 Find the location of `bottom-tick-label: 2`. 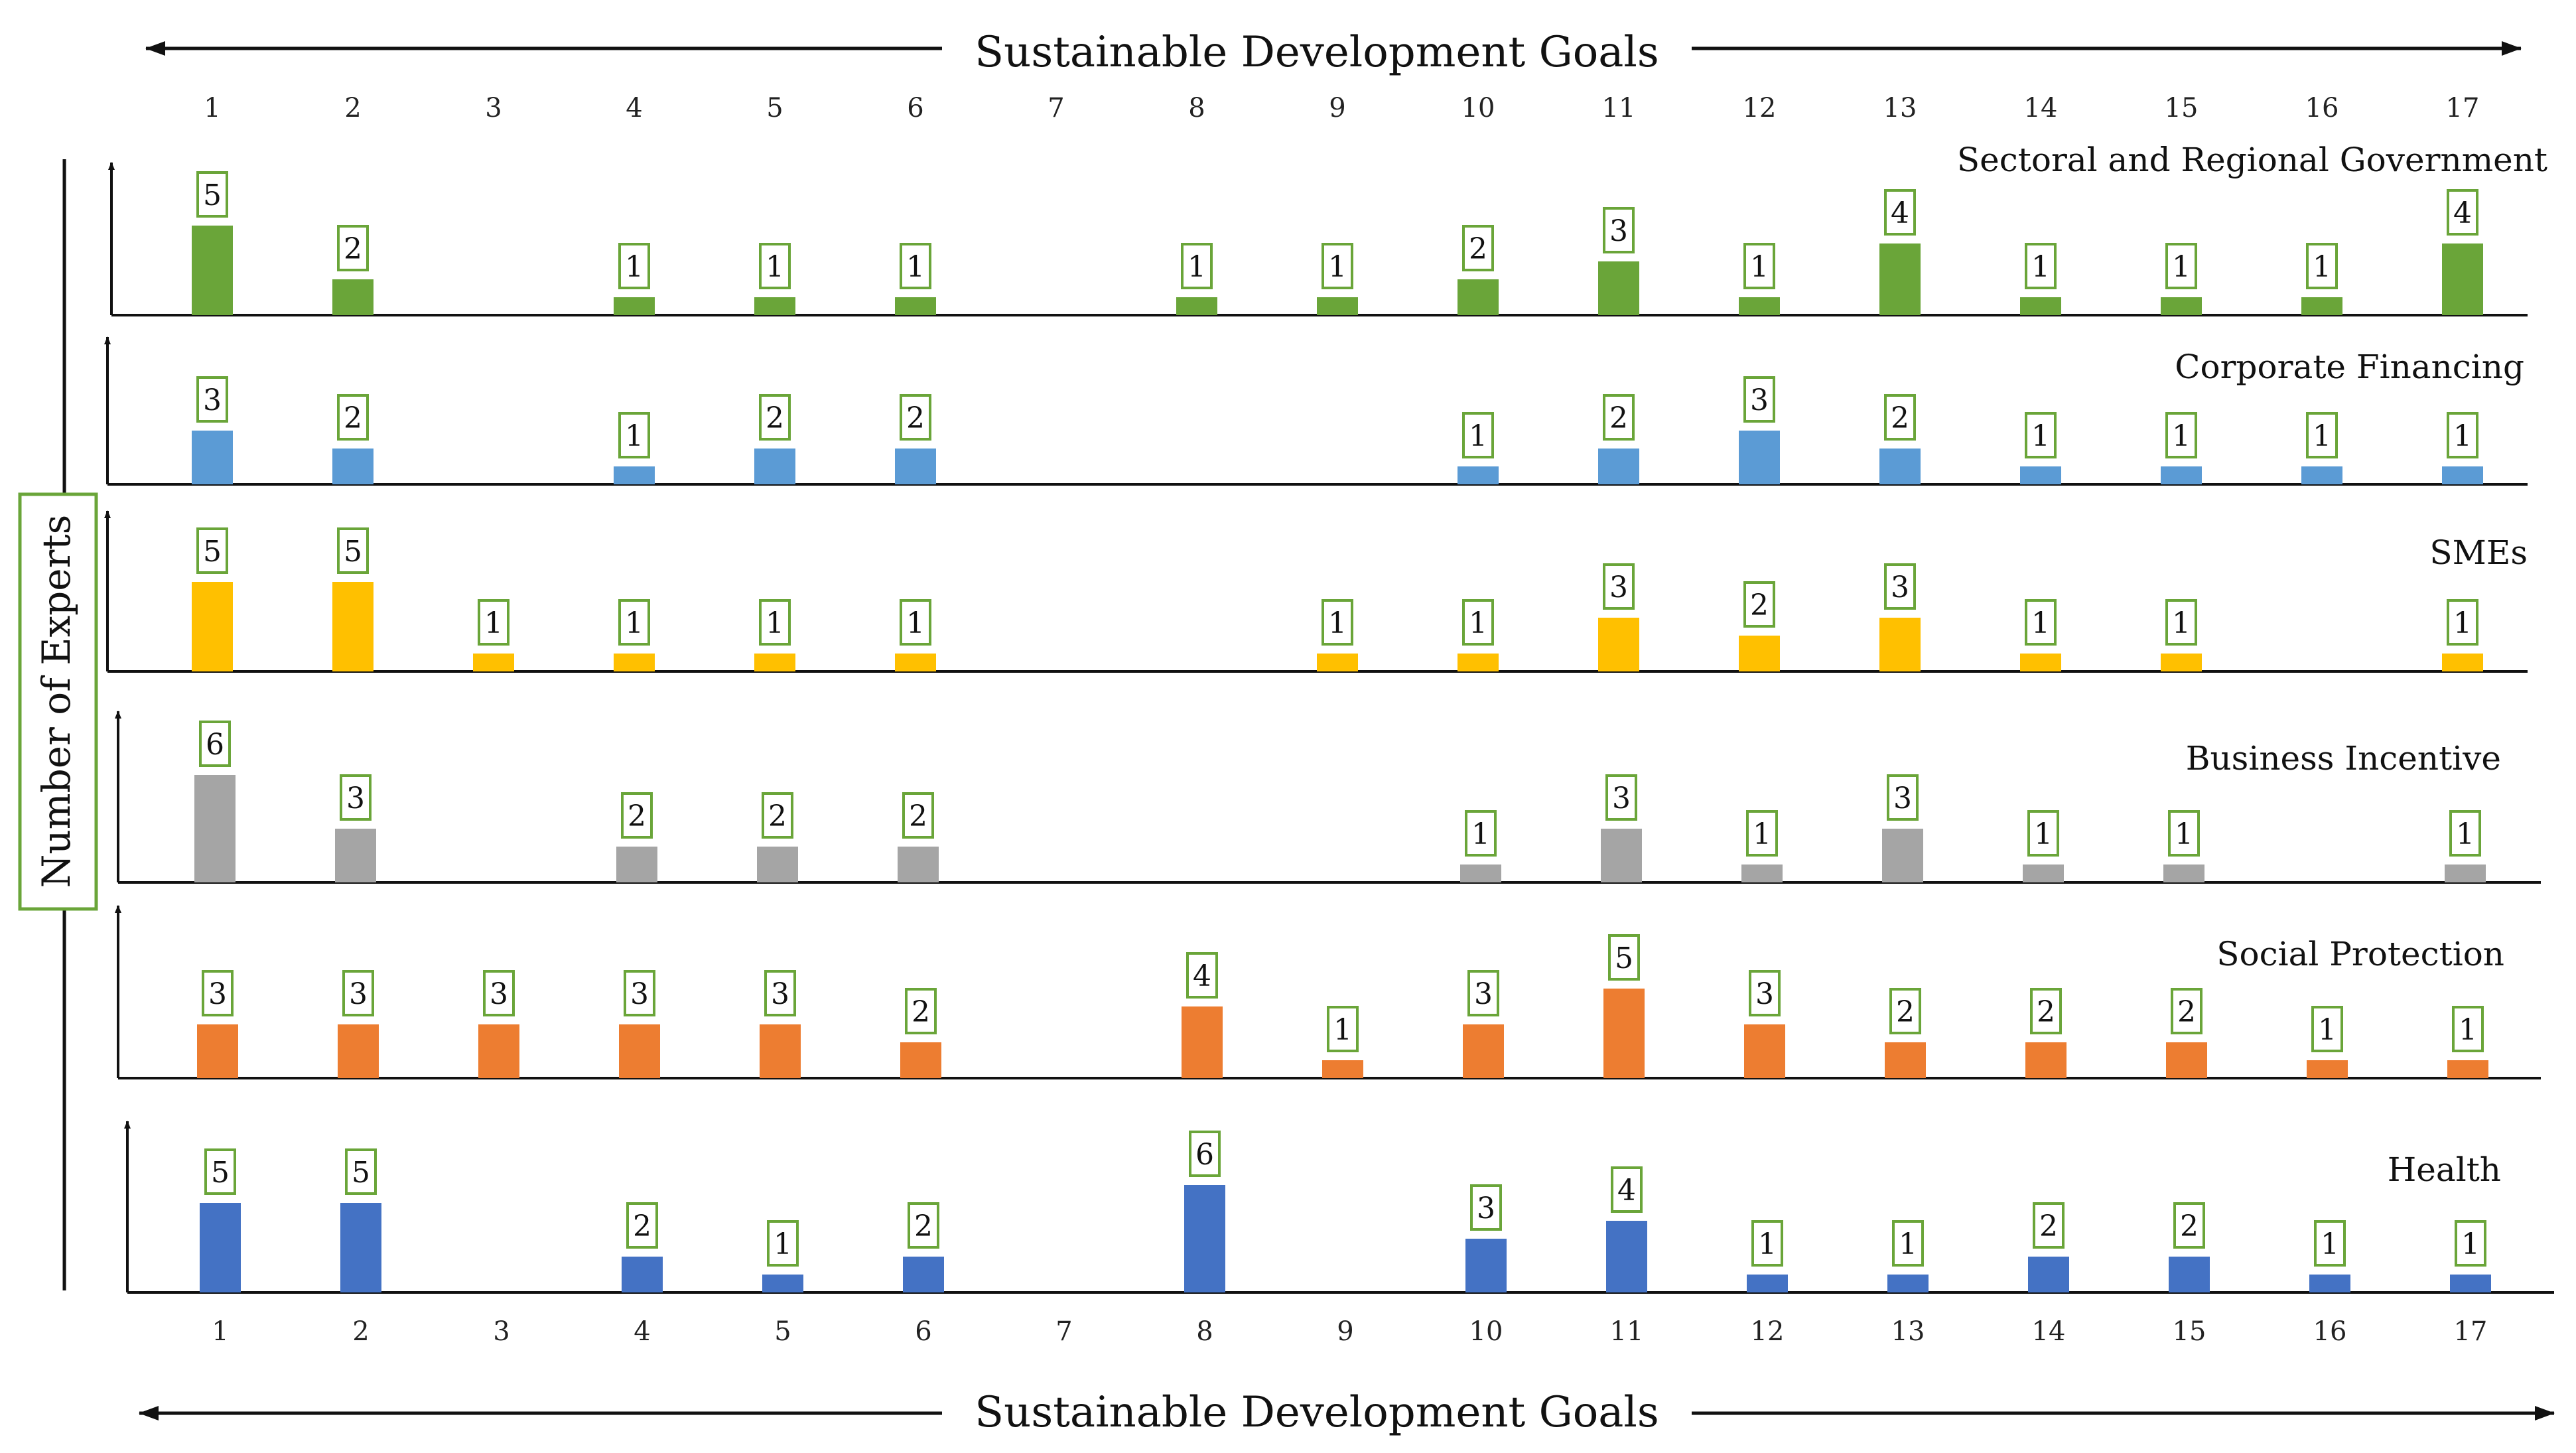

bottom-tick-label: 2 is located at coordinates (360, 1331).